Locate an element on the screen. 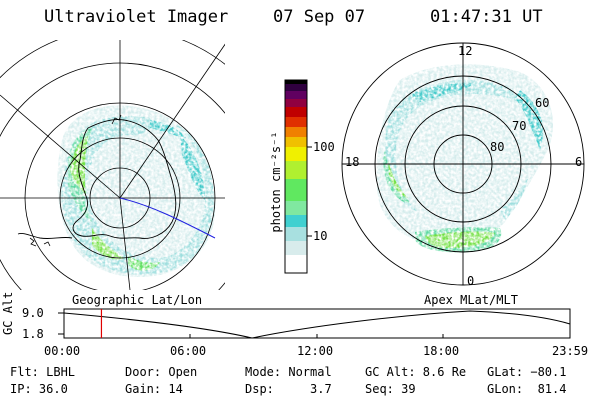 The image size is (600, 400). mode-readout: Mode: Normal is located at coordinates (288, 372).